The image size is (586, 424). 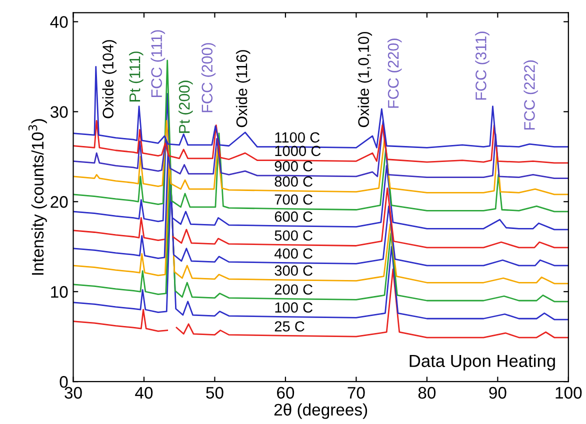 I want to click on series-label: 200 C, so click(x=293, y=289).